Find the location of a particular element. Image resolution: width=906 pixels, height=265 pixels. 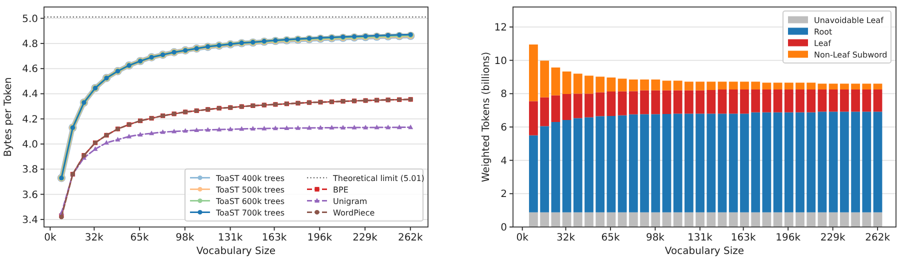

legend-label: ToaST 600k trees is located at coordinates (250, 201).